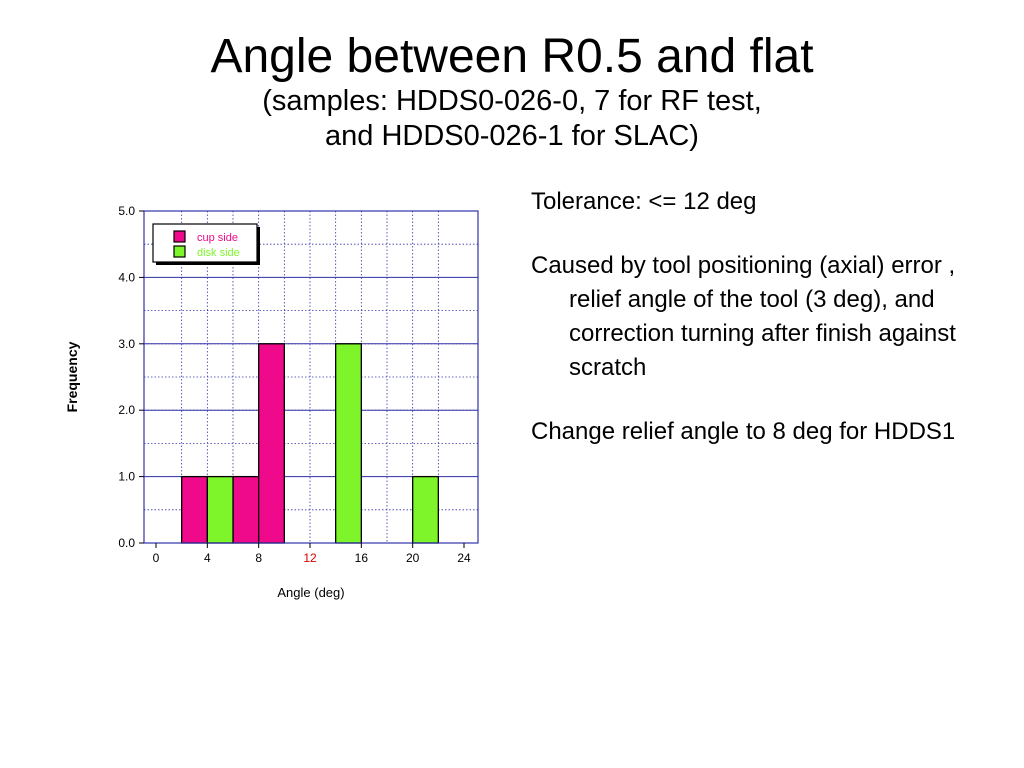 The image size is (1024, 768). I want to click on x-tick-label: 12, so click(310, 558).